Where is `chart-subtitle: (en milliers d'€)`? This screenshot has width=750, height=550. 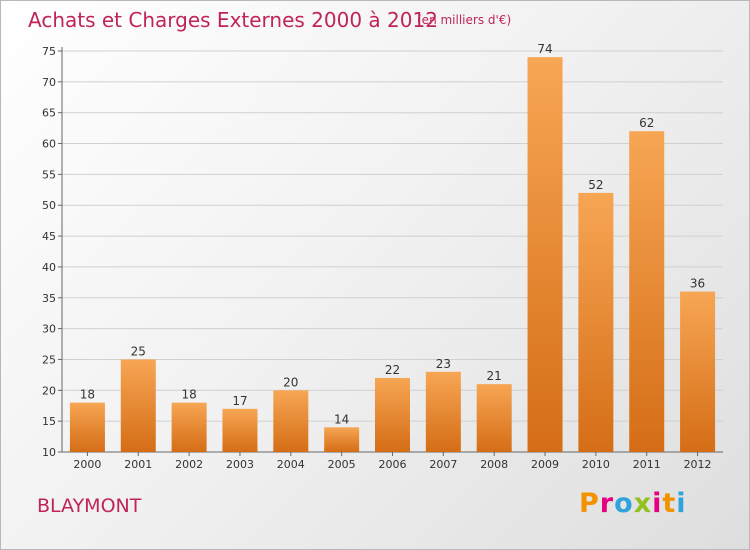
chart-subtitle: (en milliers d'€) is located at coordinates (464, 20).